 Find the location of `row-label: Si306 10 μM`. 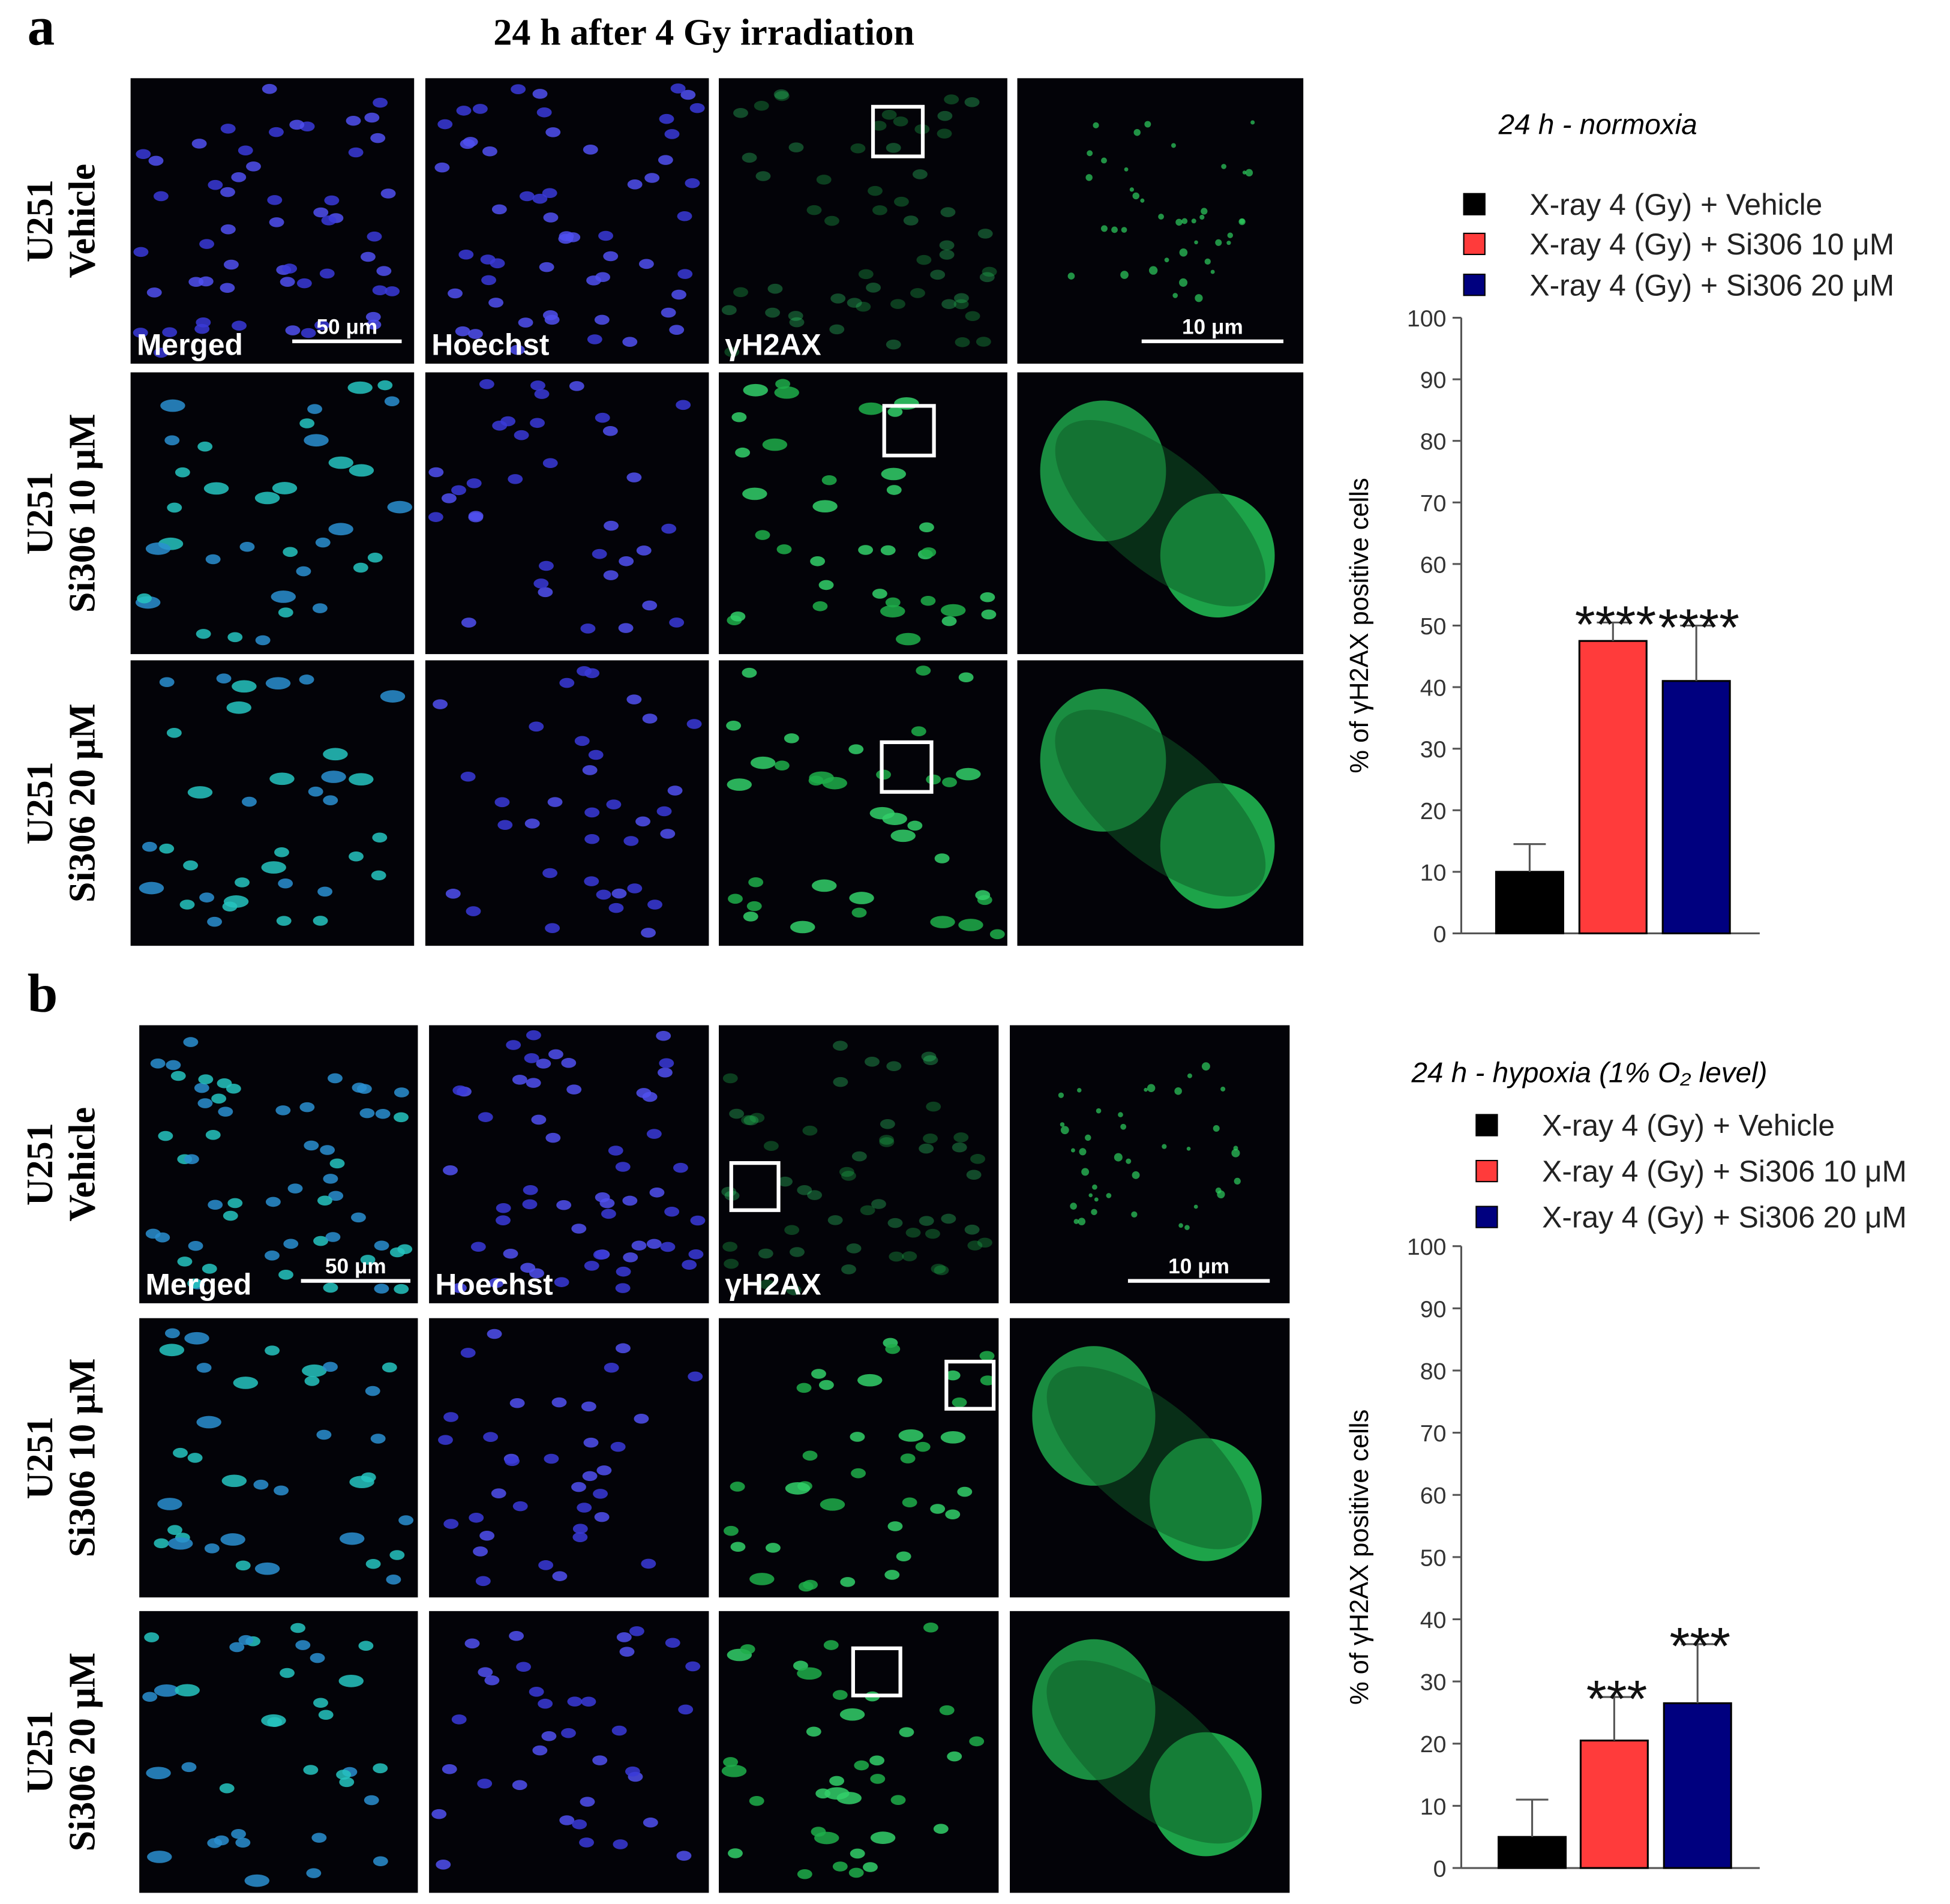

row-label: Si306 10 μM is located at coordinates (82, 513).